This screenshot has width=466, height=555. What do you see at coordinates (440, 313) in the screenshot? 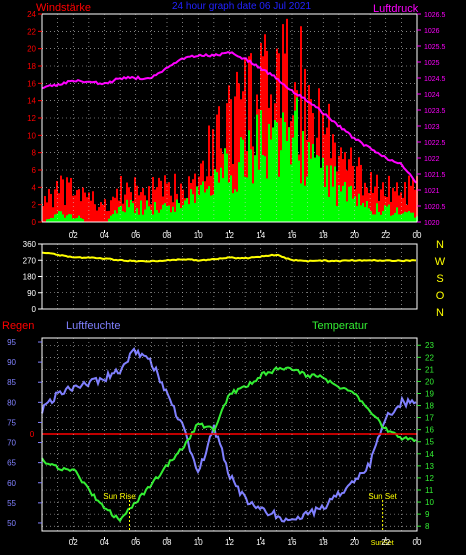
I see `compass-label: N` at bounding box center [440, 313].